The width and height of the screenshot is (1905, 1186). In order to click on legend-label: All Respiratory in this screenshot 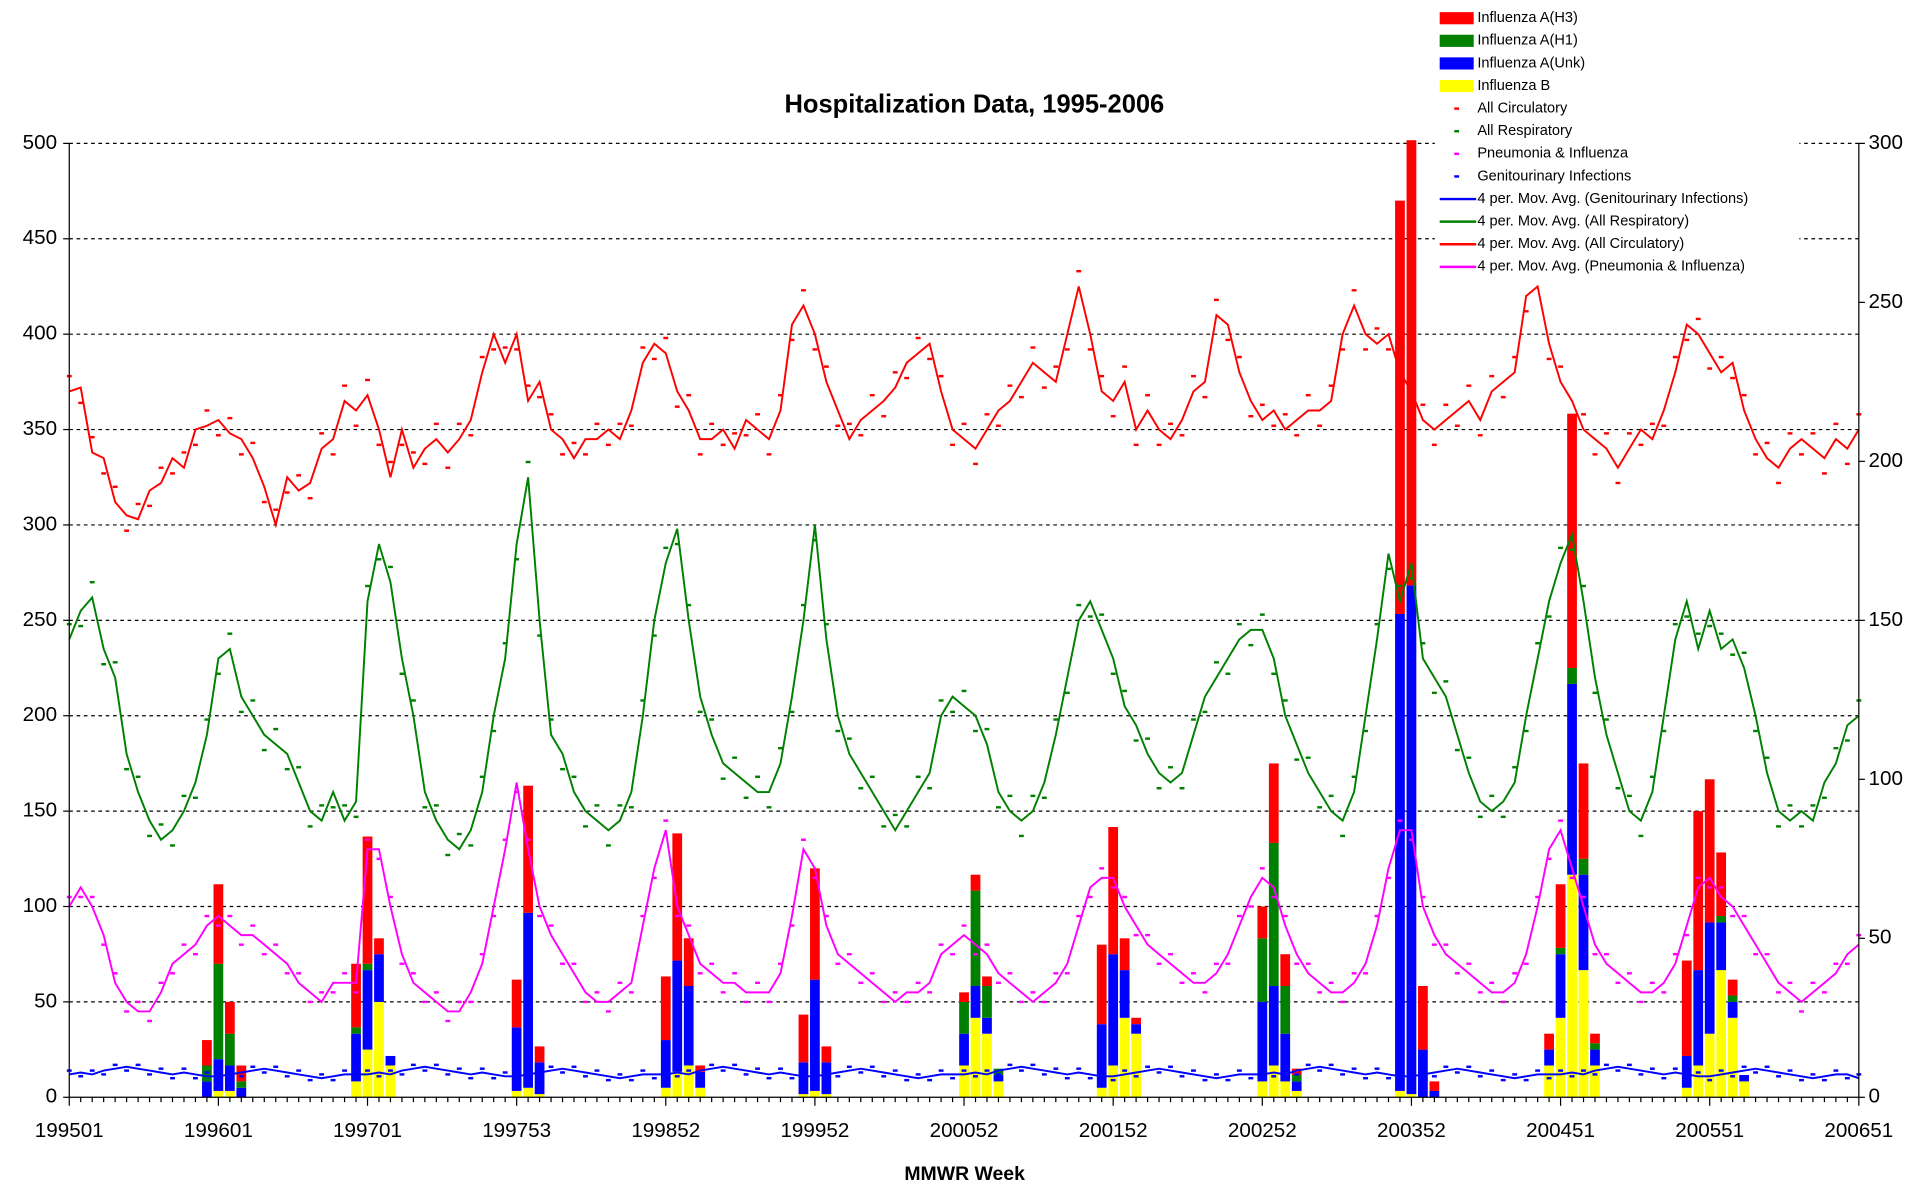, I will do `click(1524, 131)`.